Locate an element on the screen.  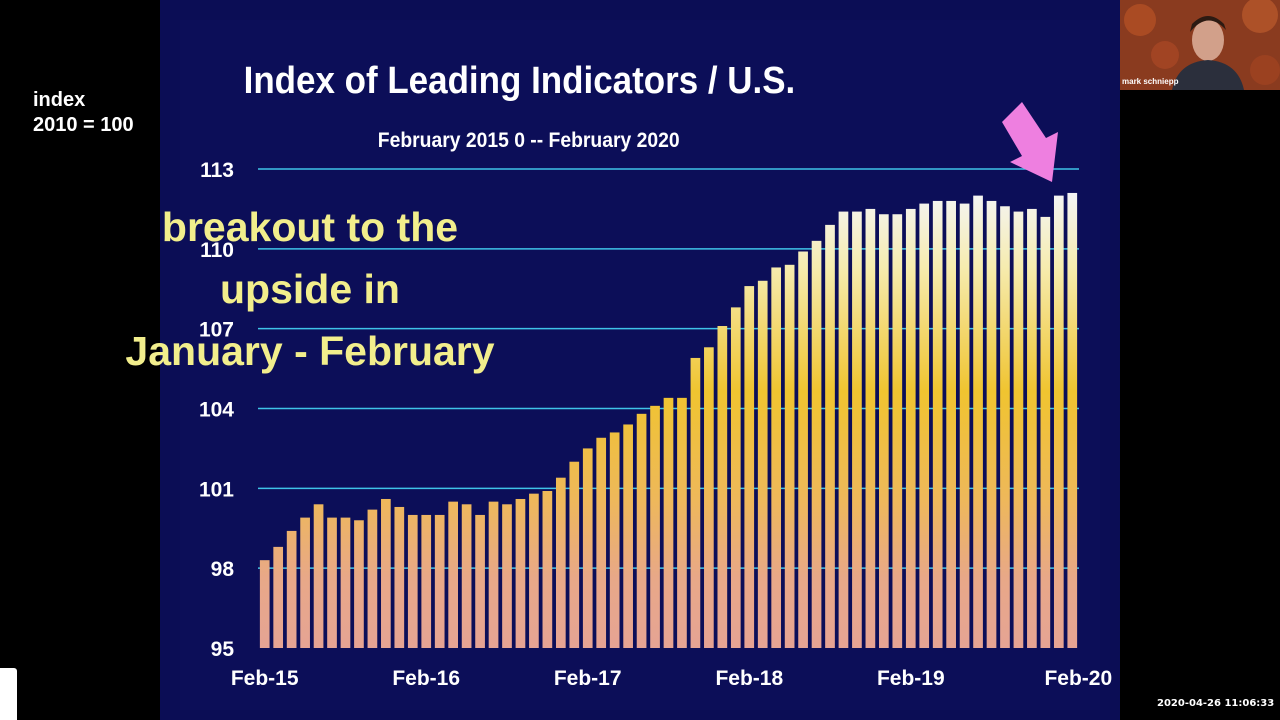
y-tick-label: 104 is located at coordinates (216, 410).